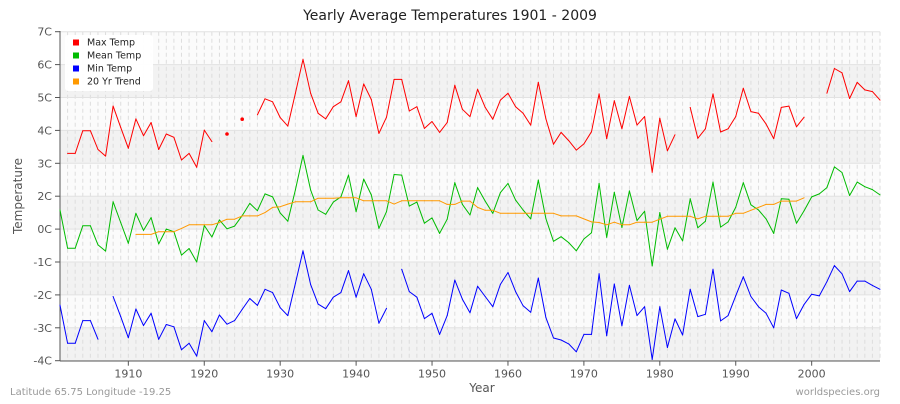 The height and width of the screenshot is (404, 900). Describe the element at coordinates (812, 374) in the screenshot. I see `x-tick-label: 2000` at that location.